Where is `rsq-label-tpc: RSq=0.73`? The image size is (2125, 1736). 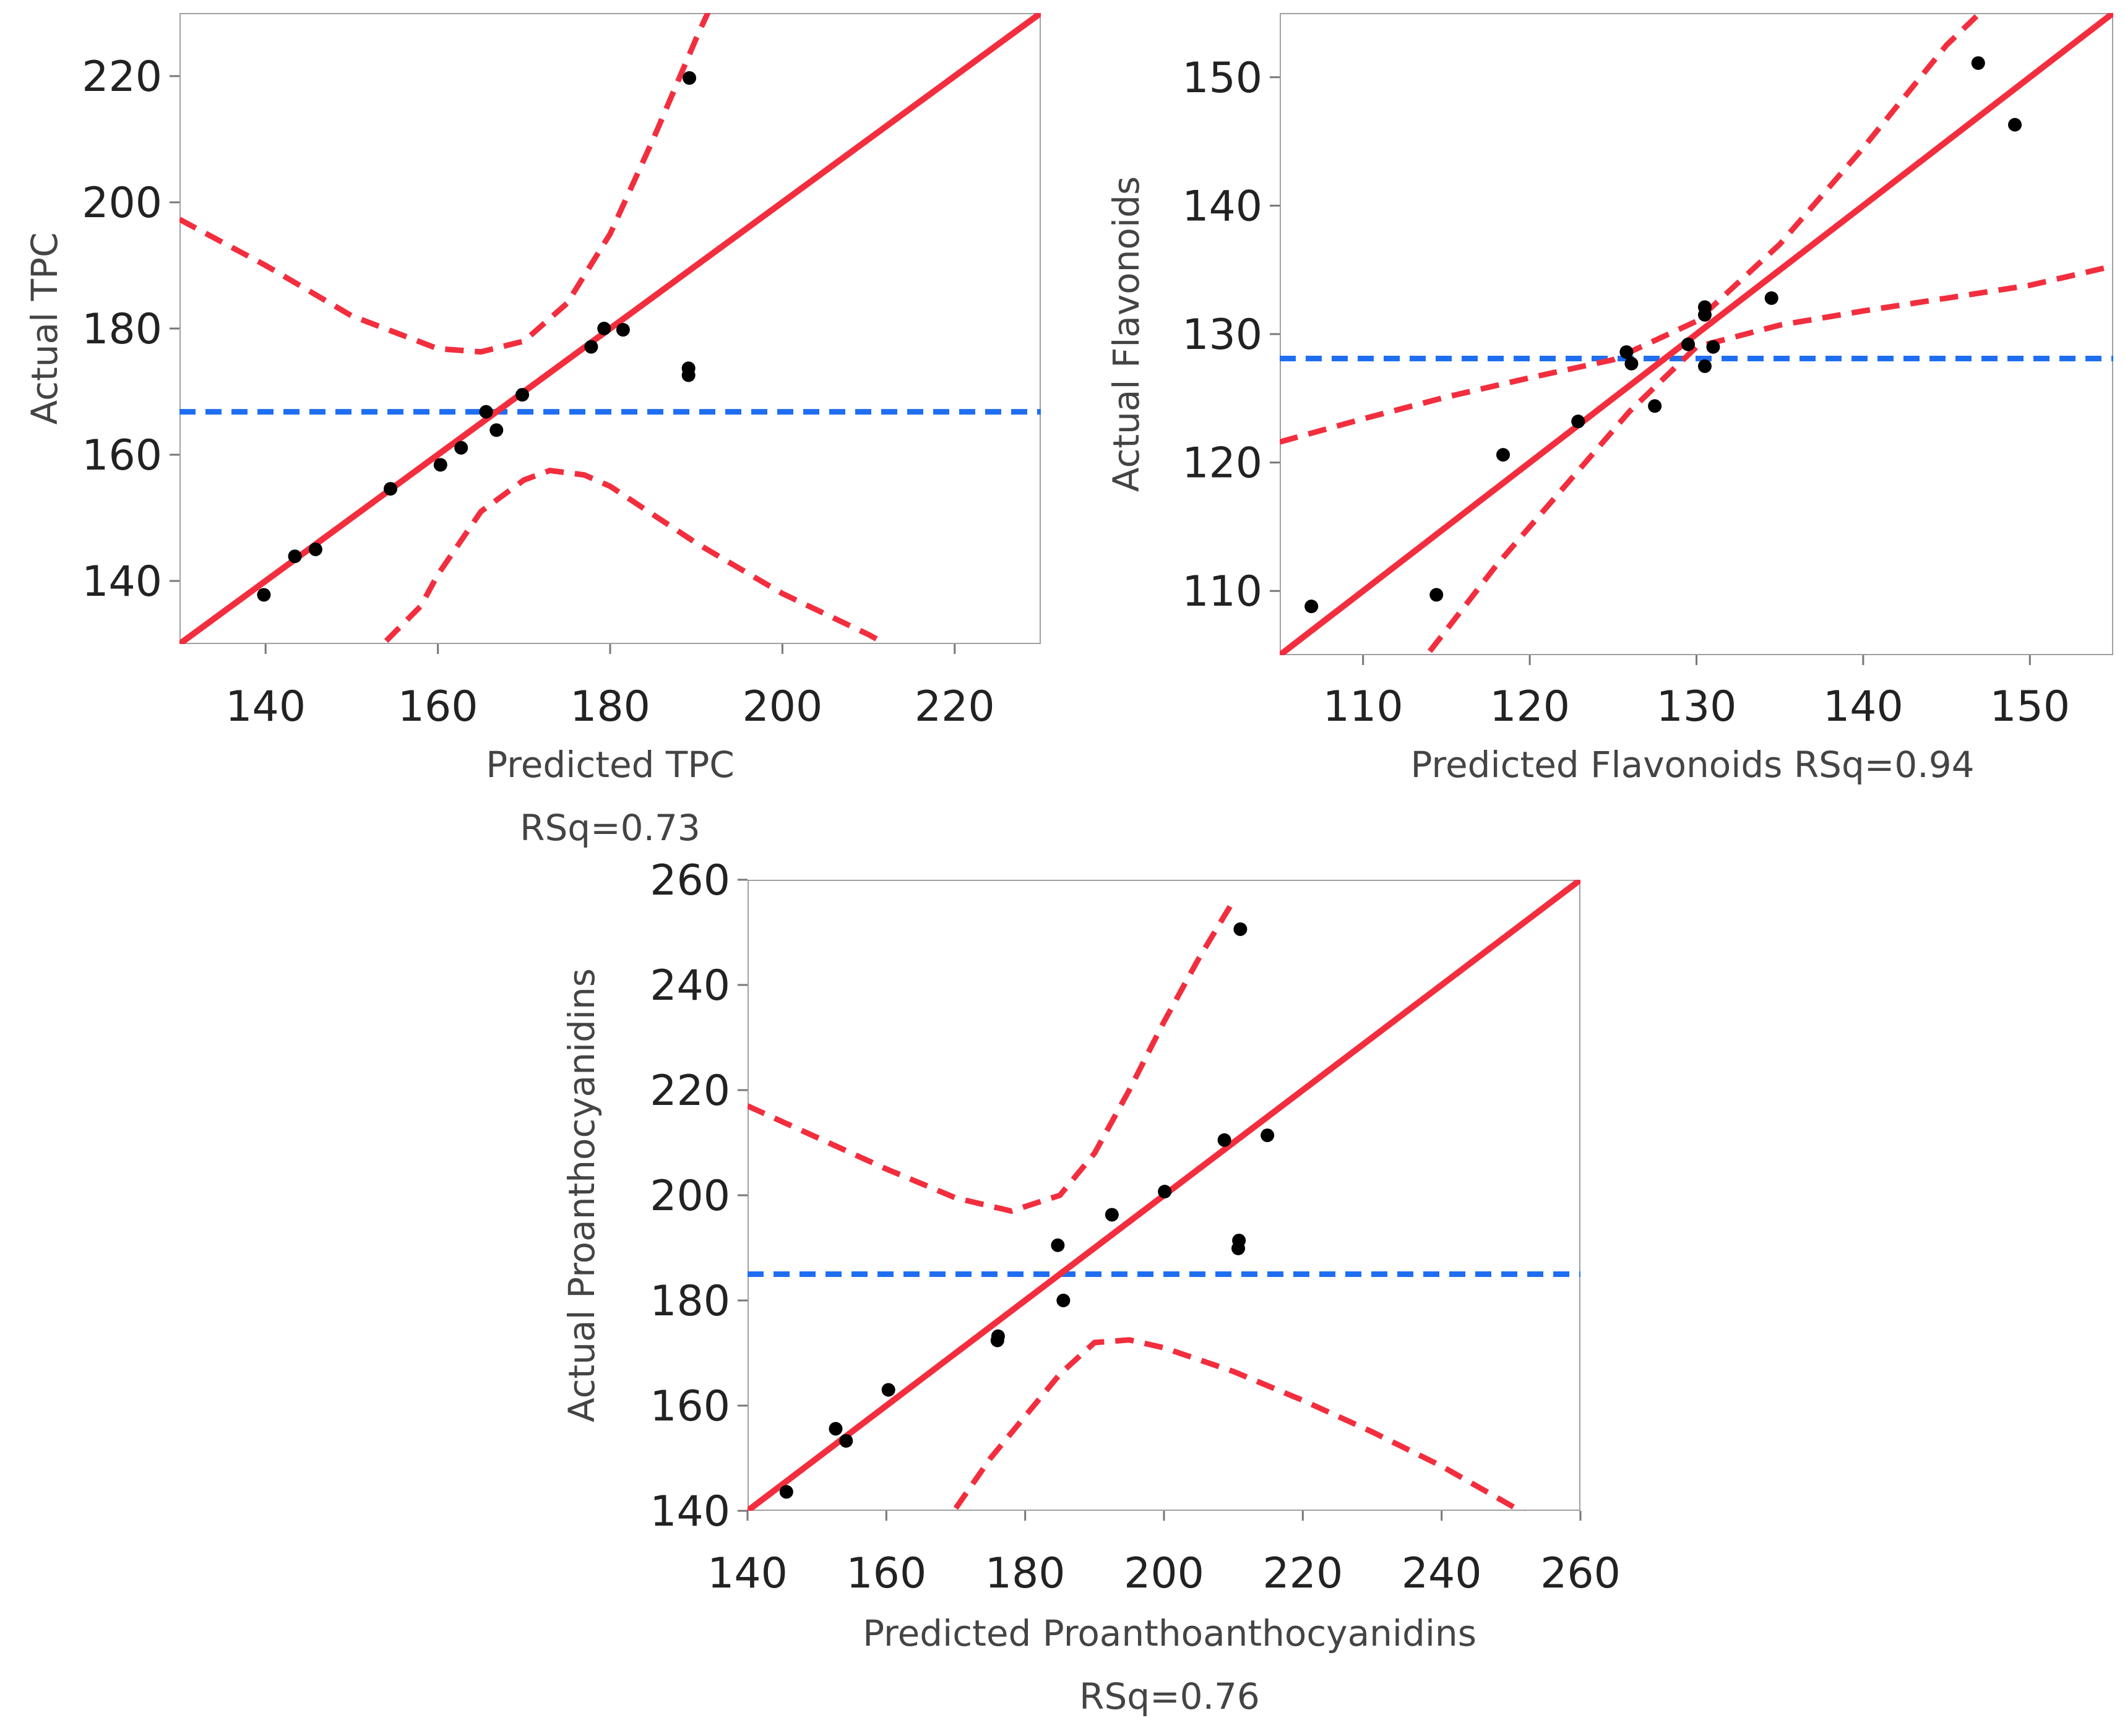 rsq-label-tpc: RSq=0.73 is located at coordinates (610, 828).